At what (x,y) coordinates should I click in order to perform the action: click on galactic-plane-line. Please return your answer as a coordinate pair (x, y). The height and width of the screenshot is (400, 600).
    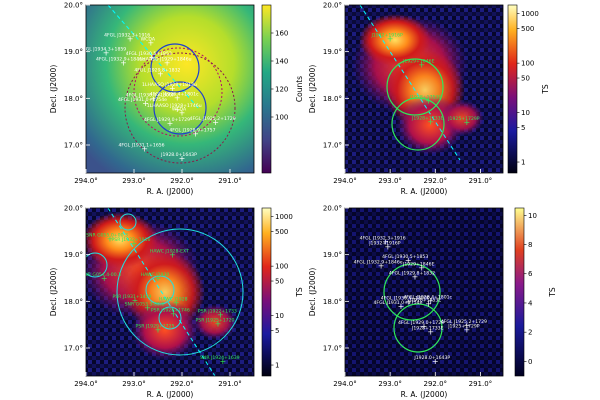
    Looking at the image, I should click on (154, 58).